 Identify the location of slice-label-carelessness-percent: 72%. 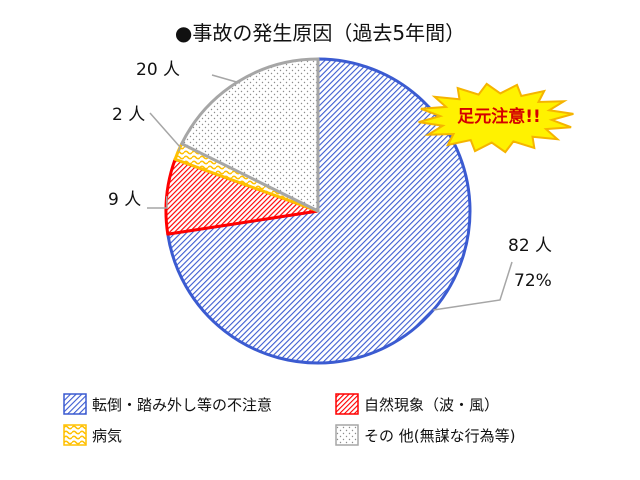
(533, 281).